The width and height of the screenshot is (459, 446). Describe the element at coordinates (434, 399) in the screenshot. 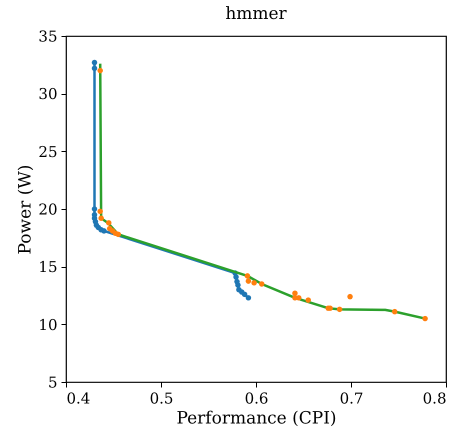

I see `x-tick-label: 0.8` at that location.